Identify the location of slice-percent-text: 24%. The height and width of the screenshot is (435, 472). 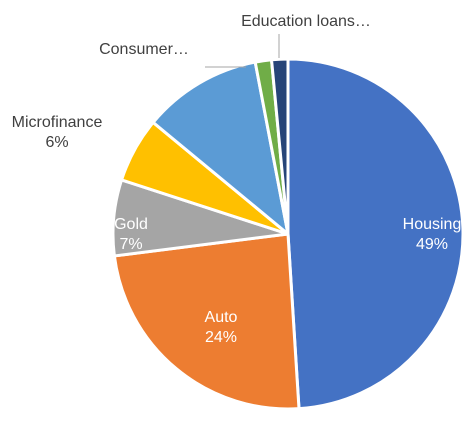
(221, 337).